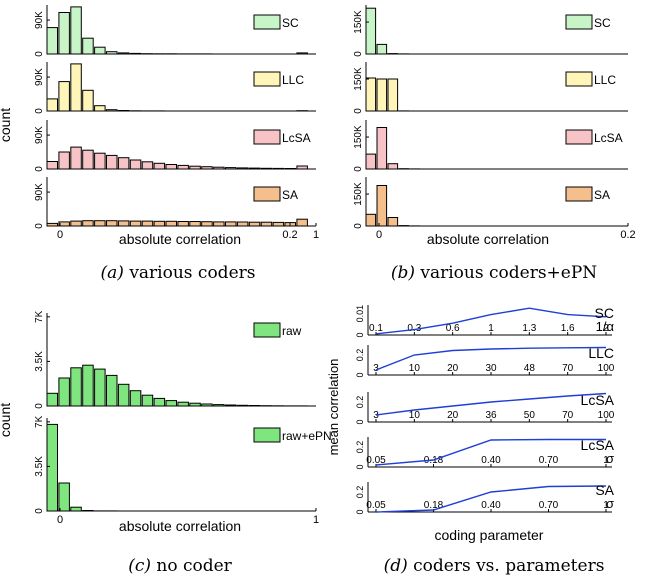 This screenshot has width=660, height=585. What do you see at coordinates (358, 79) in the screenshot?
I see `b-panel-2-ytick-label: 150K` at bounding box center [358, 79].